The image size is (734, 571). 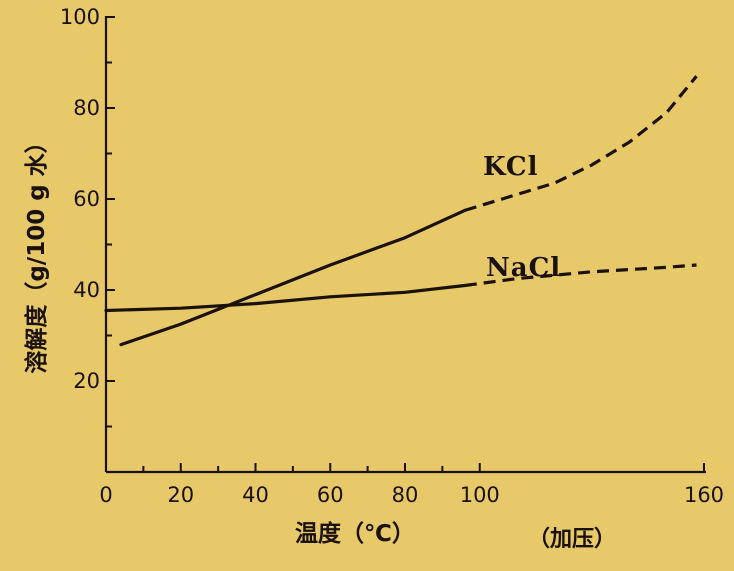 I want to click on series-dashed-kcl, so click(x=581, y=143).